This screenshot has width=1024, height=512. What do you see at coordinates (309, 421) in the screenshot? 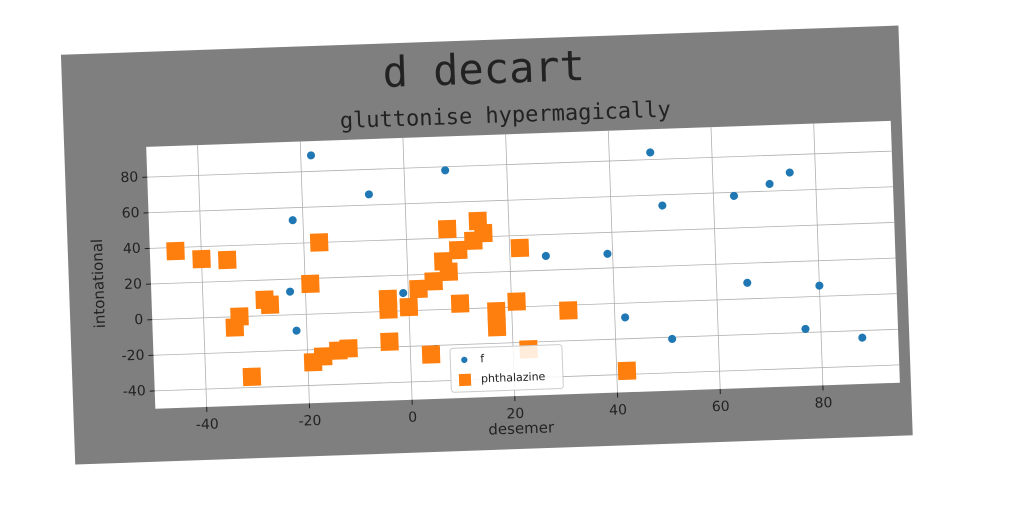
I see `x-tick-label: -20` at bounding box center [309, 421].